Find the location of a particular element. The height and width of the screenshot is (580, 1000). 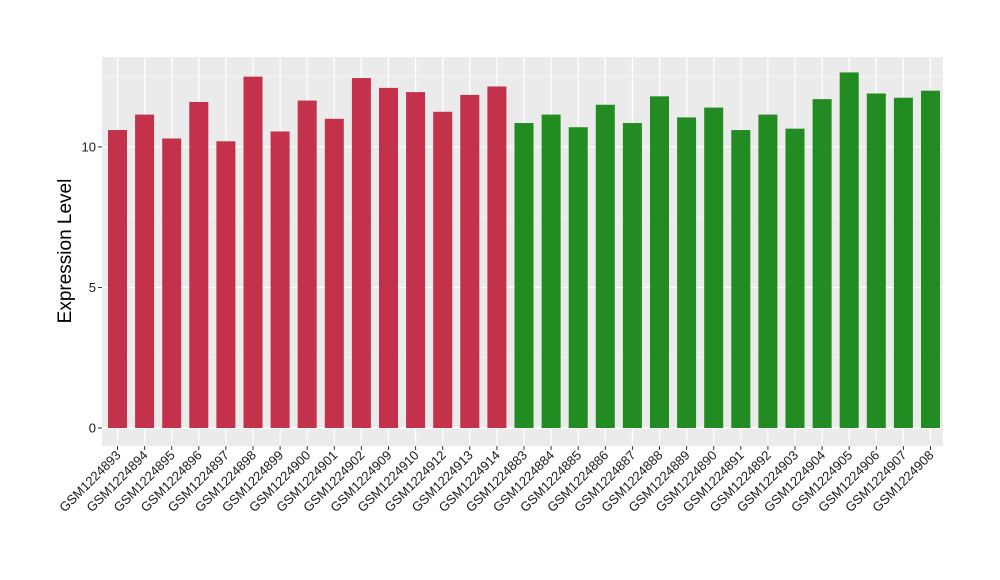

bar-GSM1224895 is located at coordinates (172, 283).